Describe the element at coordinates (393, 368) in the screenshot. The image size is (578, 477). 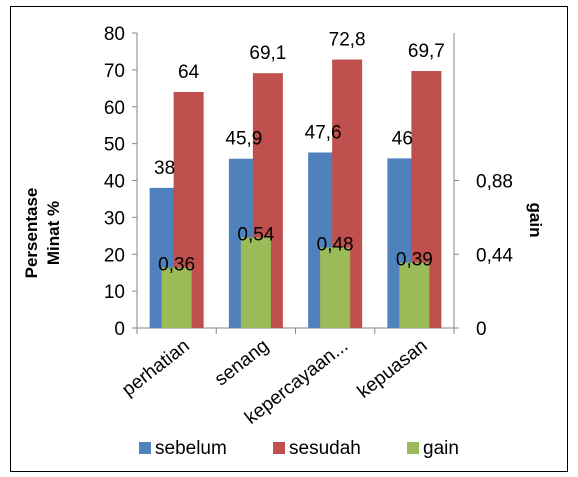
I see `category-label: kepuasan` at that location.